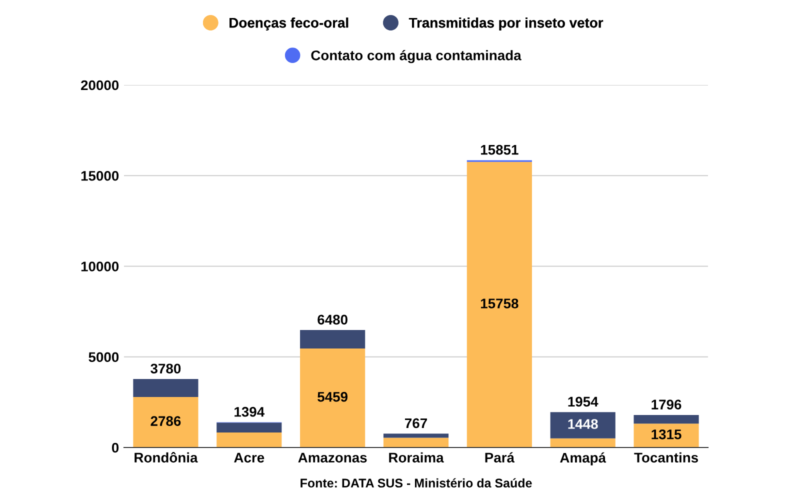 The width and height of the screenshot is (800, 500). I want to click on total-label: 3780, so click(165, 369).